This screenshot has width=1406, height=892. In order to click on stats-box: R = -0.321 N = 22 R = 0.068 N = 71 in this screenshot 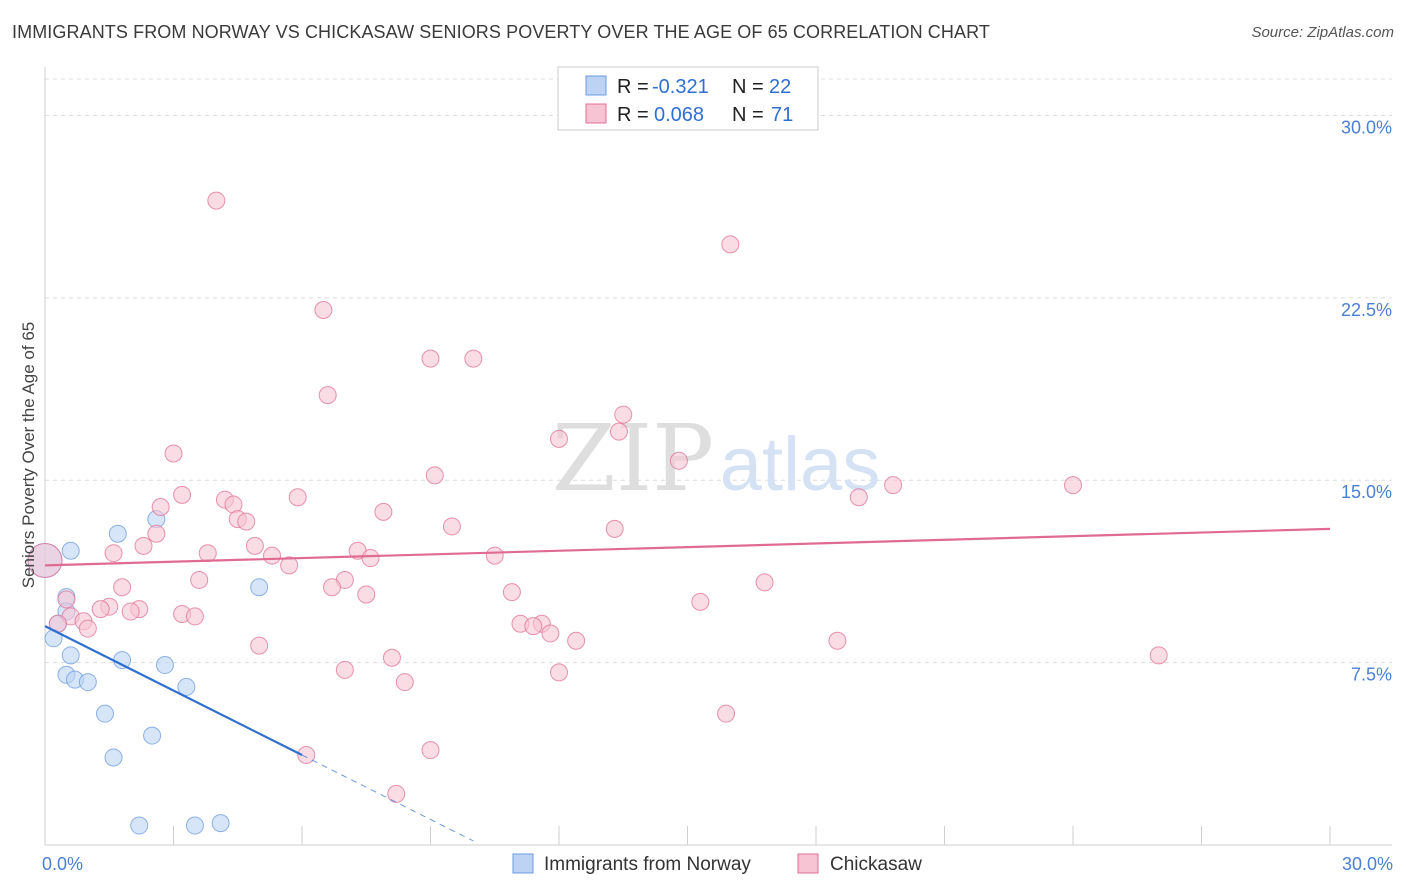, I will do `click(688, 98)`.